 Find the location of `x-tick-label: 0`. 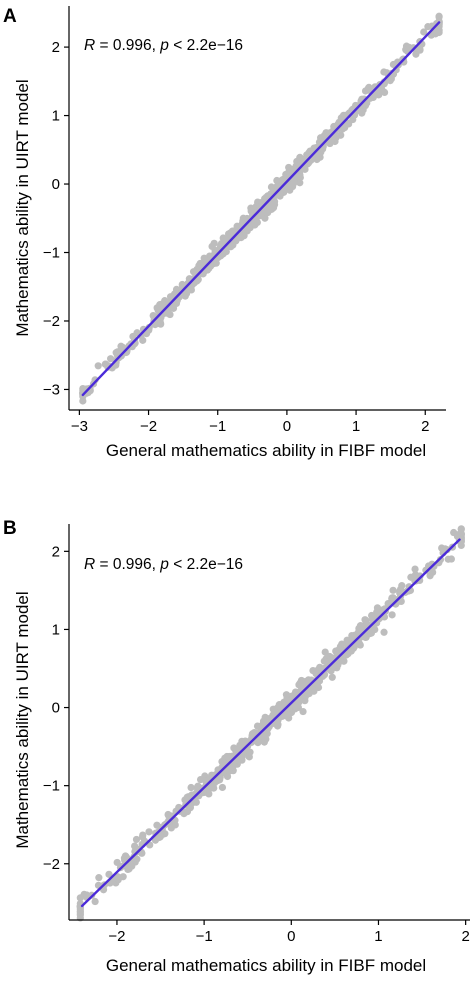

x-tick-label: 0 is located at coordinates (291, 936).